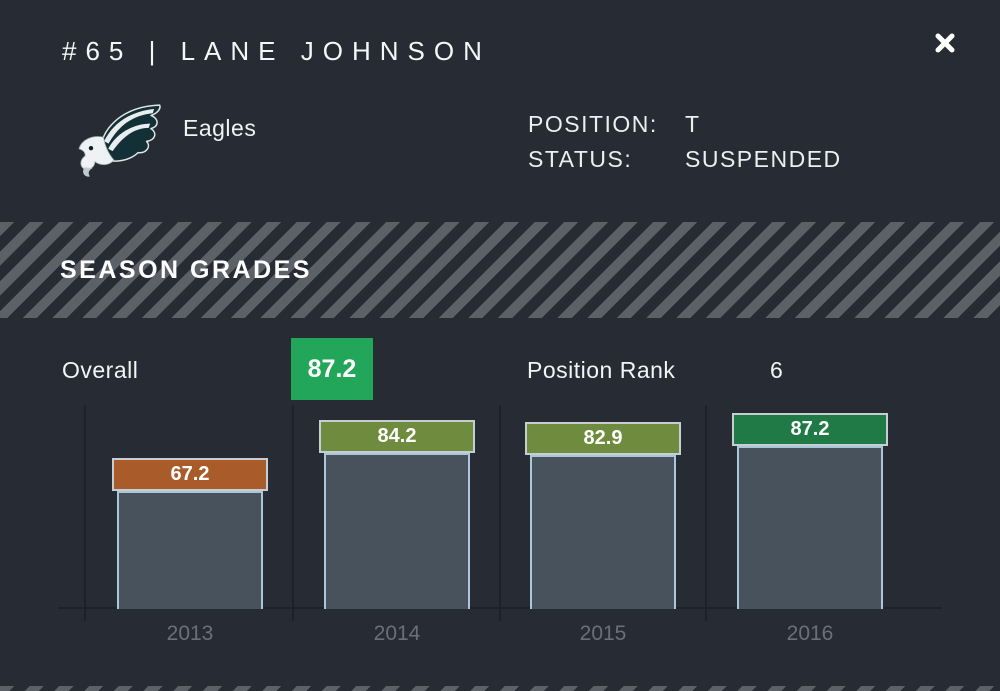 Image resolution: width=1000 pixels, height=691 pixels. What do you see at coordinates (186, 269) in the screenshot?
I see `section-title: SEASON GRADES` at bounding box center [186, 269].